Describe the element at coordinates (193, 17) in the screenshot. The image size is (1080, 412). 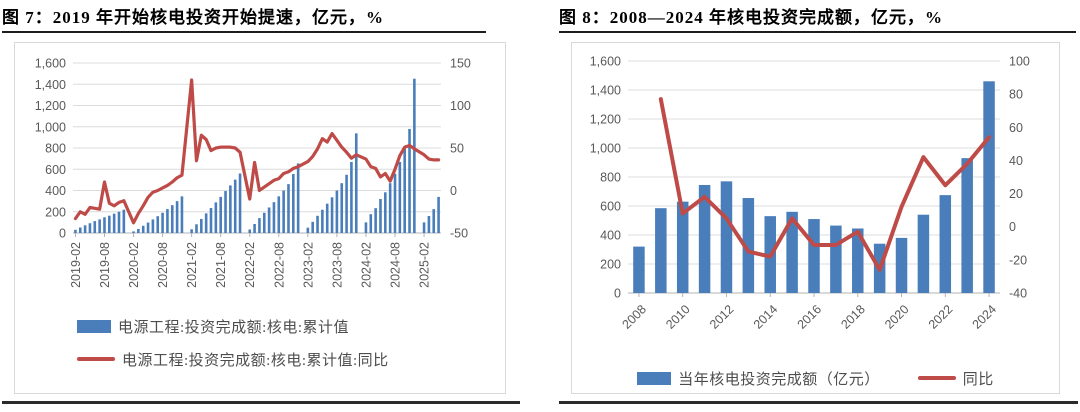
I see `figure-7-title: 图 7：2019 年开始核电投资开始提速，亿元，%` at that location.